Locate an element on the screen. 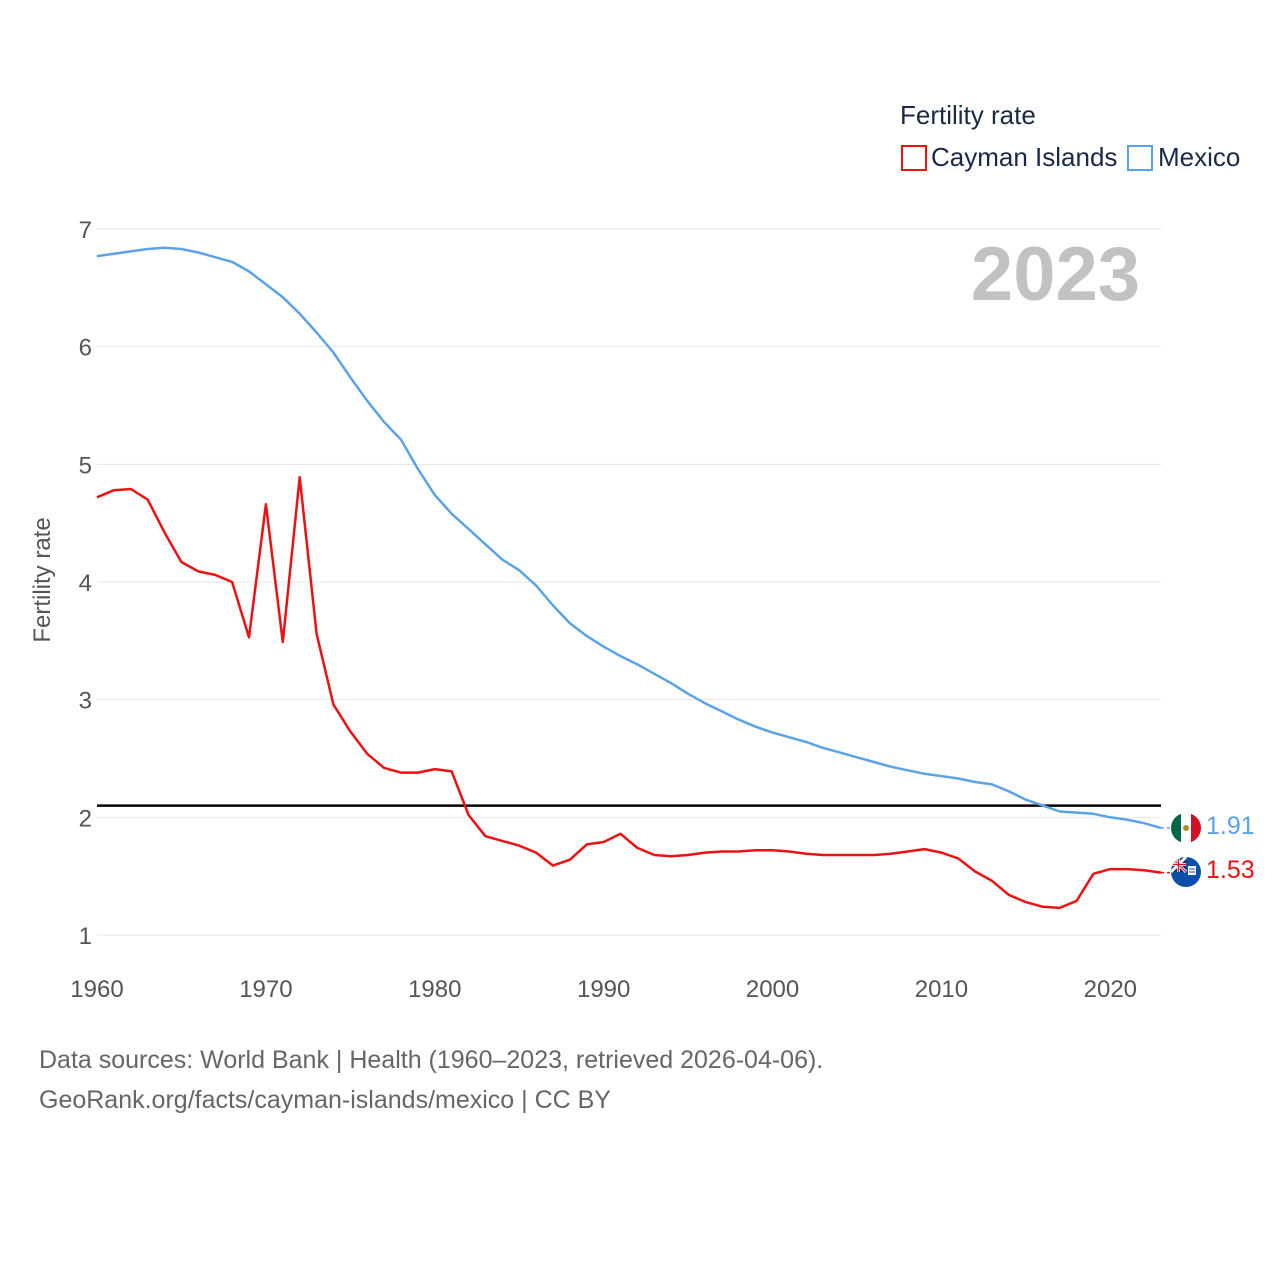 Image resolution: width=1280 pixels, height=1280 pixels. cayman-islands-flag-icon is located at coordinates (1186, 872).